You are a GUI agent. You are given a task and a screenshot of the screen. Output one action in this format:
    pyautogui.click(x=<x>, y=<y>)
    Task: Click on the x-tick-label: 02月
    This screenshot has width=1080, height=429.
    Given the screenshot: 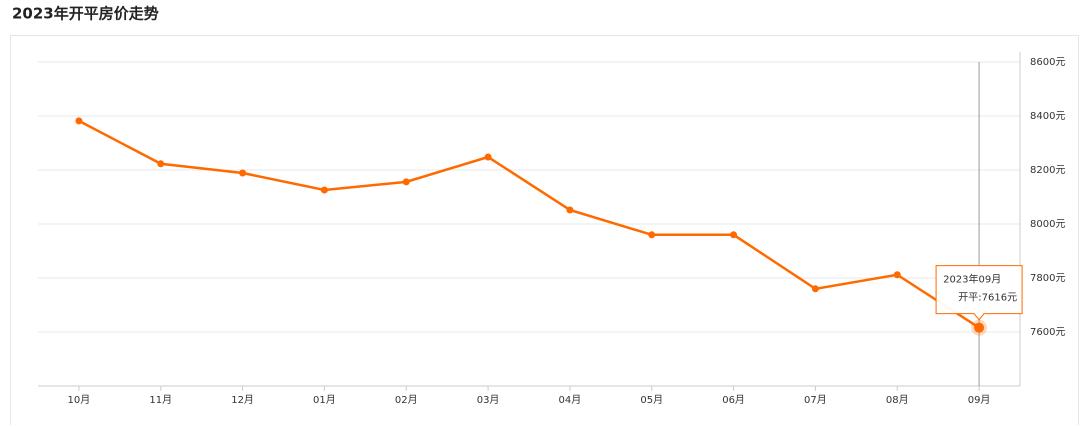 What is the action you would take?
    pyautogui.click(x=406, y=400)
    